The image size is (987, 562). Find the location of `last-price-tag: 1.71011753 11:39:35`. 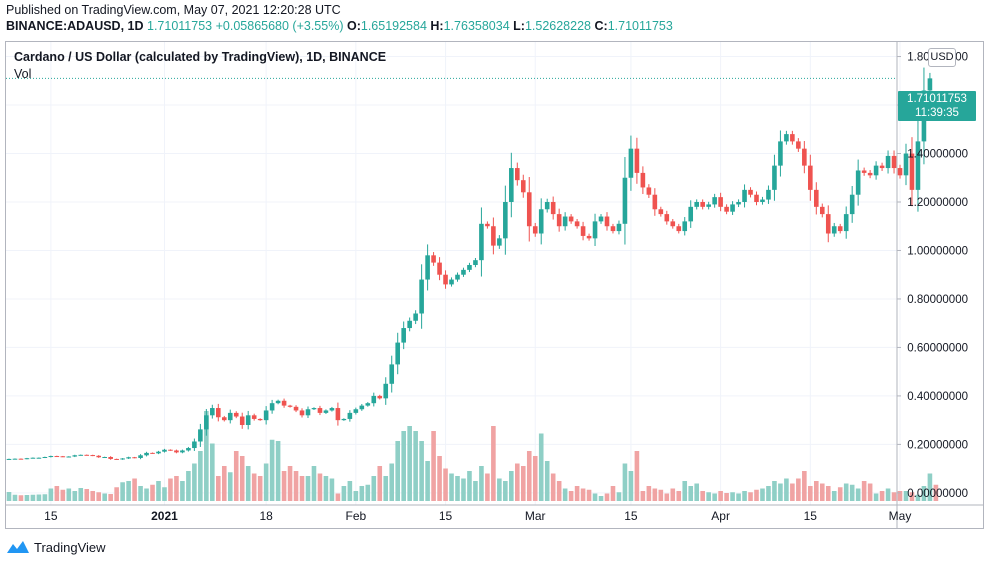

last-price-tag: 1.71011753 11:39:35 is located at coordinates (937, 106).